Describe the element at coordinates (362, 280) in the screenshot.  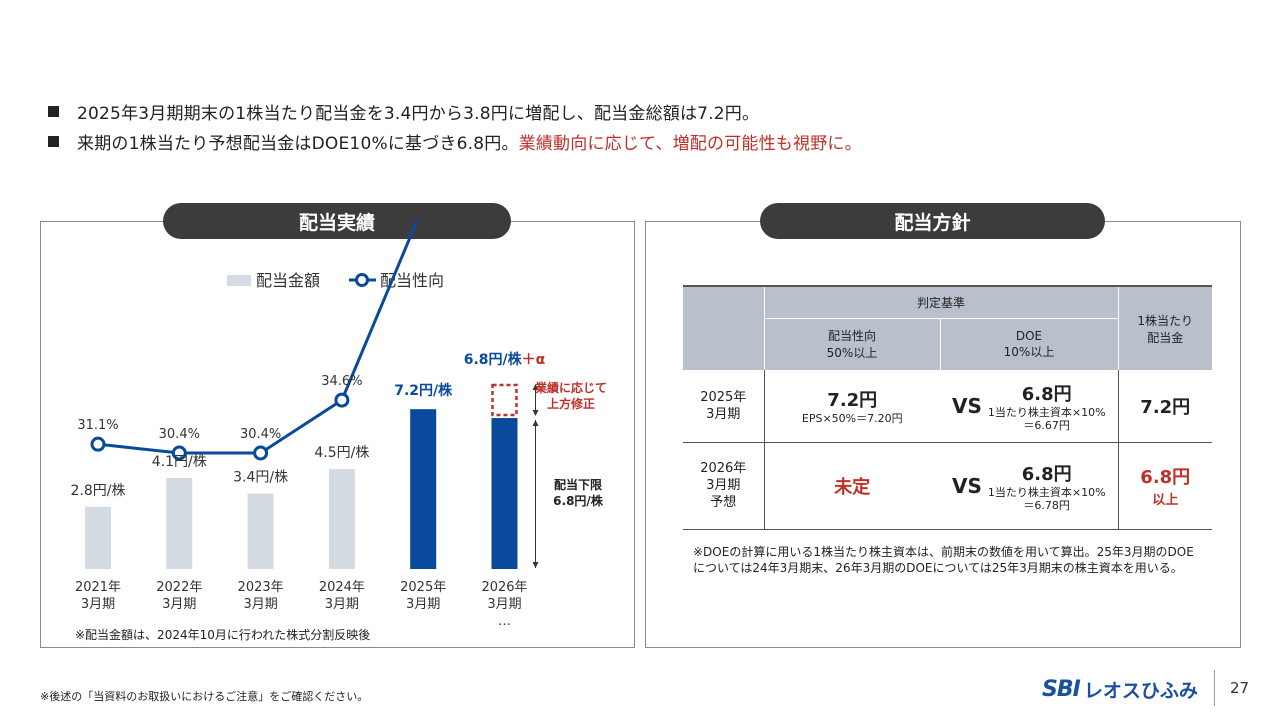
I see `legend-line-marker` at that location.